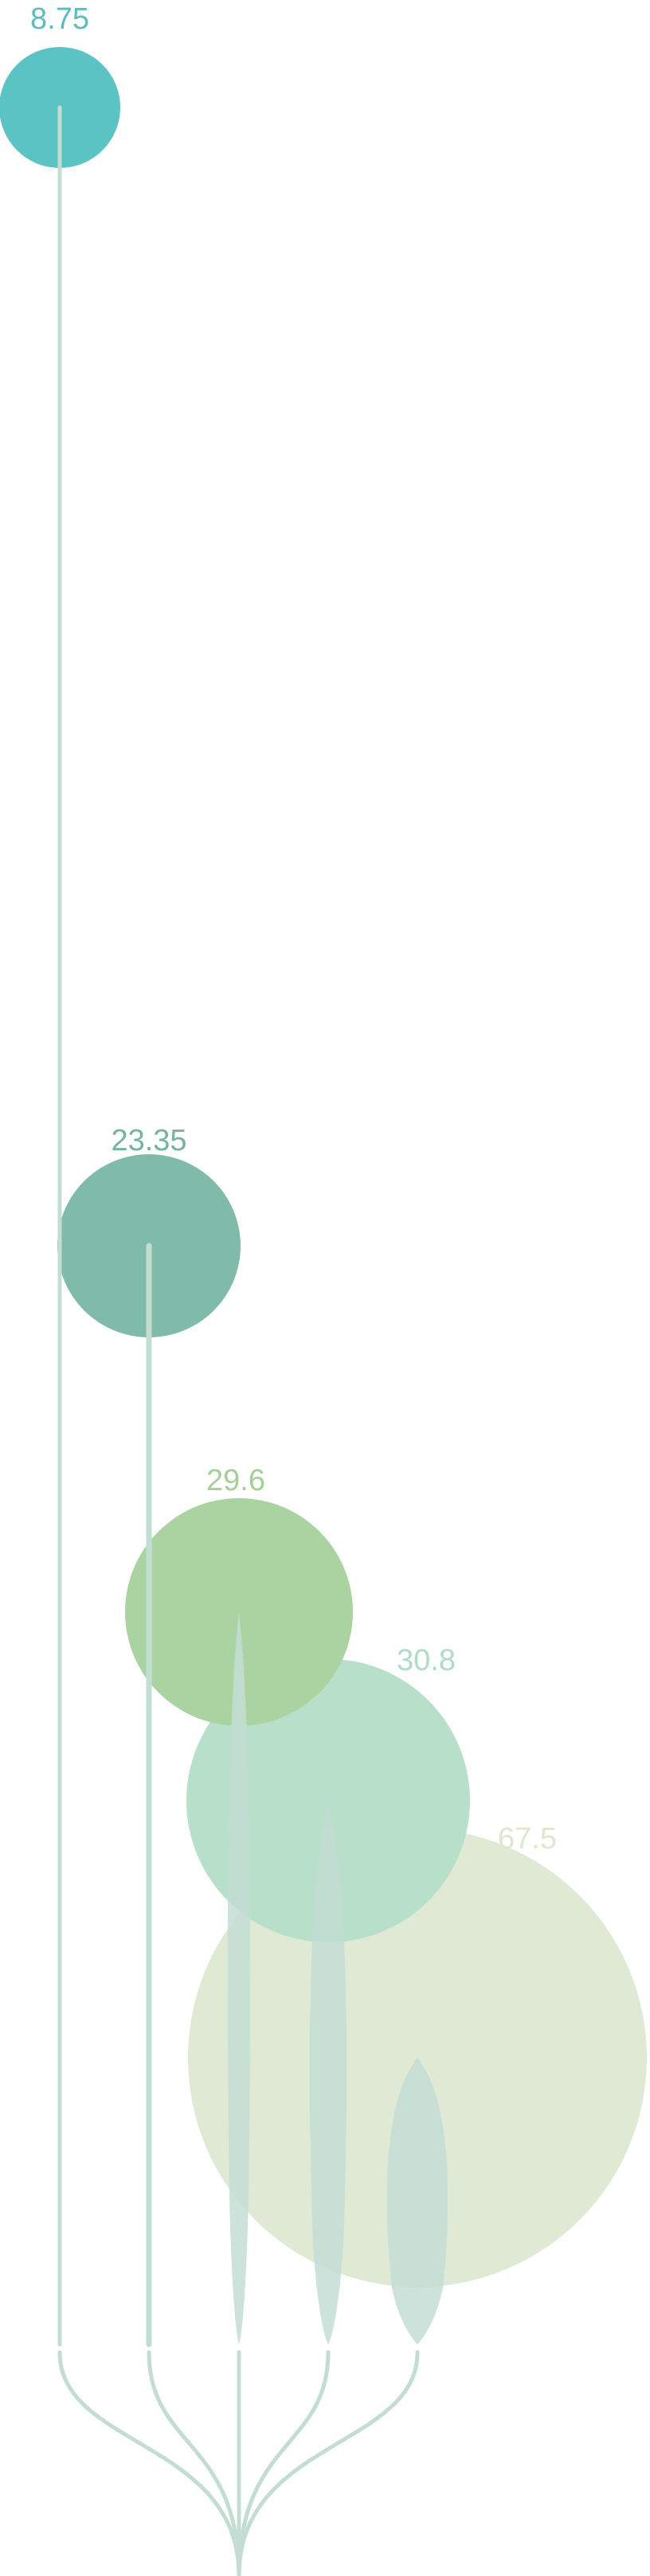 The image size is (650, 2576). What do you see at coordinates (59, 19) in the screenshot?
I see `value-label-1: 8.75` at bounding box center [59, 19].